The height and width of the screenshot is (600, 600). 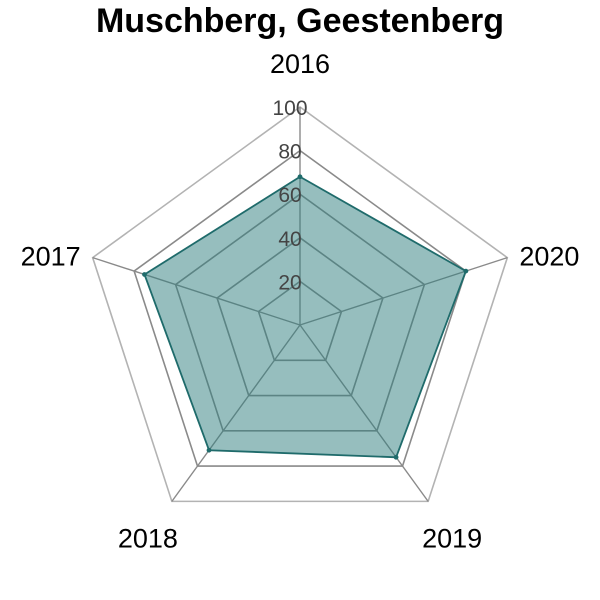 What do you see at coordinates (209, 450) in the screenshot?
I see `data-point-2018` at bounding box center [209, 450].